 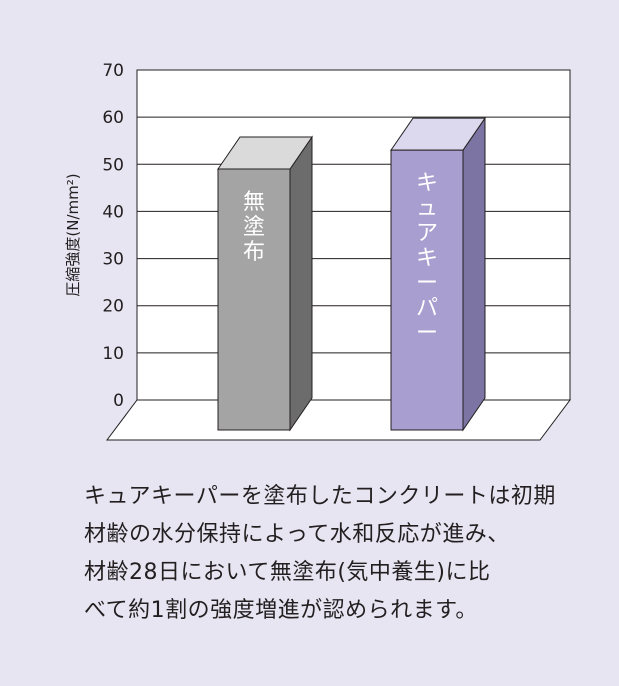 What do you see at coordinates (73, 234) in the screenshot?
I see `y-axis-label: 圧縮強度(N/mm²)` at bounding box center [73, 234].